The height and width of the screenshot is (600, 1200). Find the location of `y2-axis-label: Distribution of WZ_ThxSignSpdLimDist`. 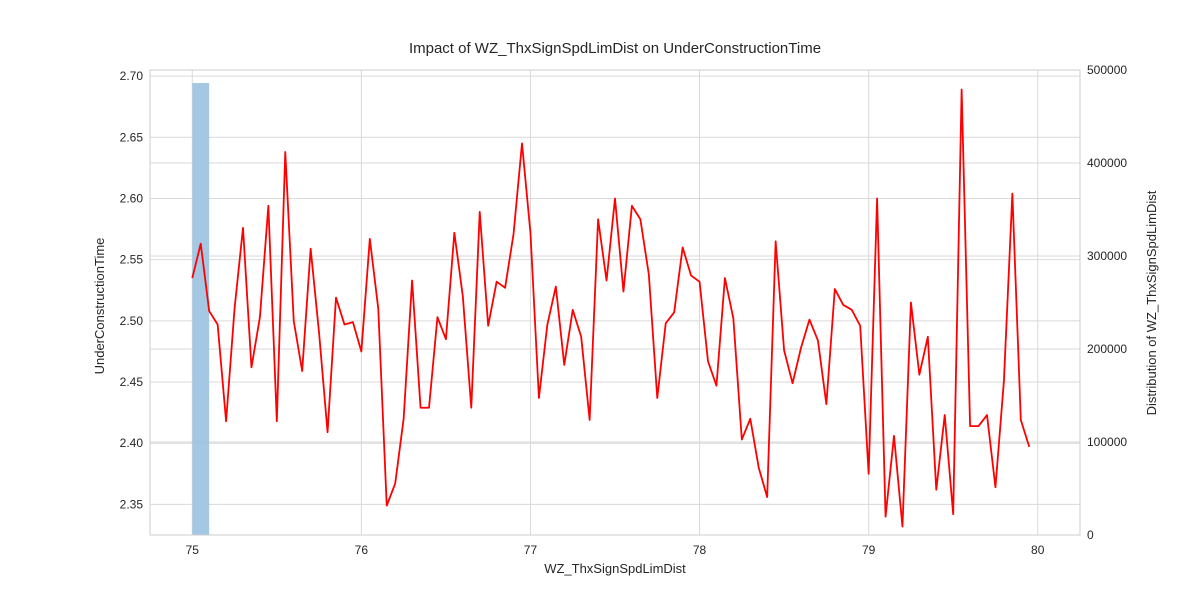

y2-axis-label: Distribution of WZ_ThxSignSpdLimDist is located at coordinates (1151, 302).